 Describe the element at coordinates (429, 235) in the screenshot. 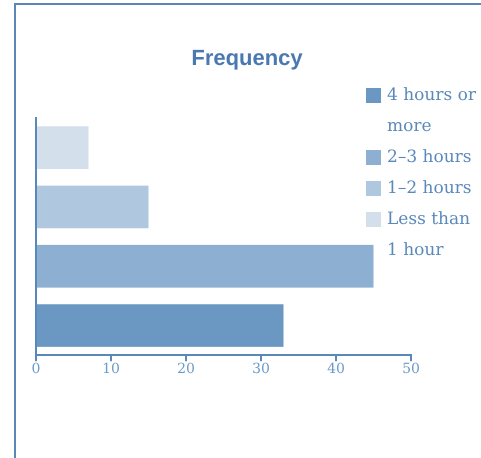

I see `legend-label: Less than 1 hour` at that location.